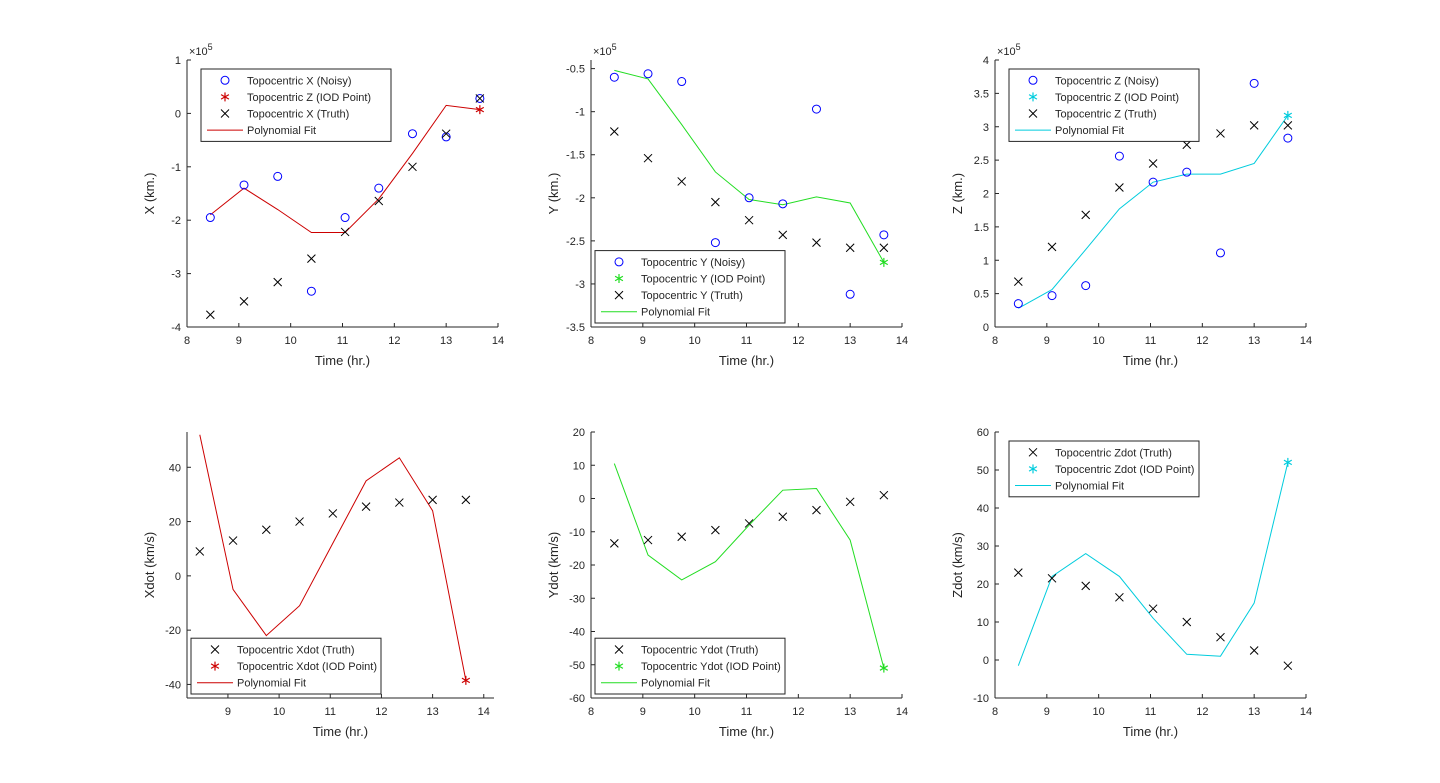  Describe the element at coordinates (575, 328) in the screenshot. I see `y-tick-label: -3.5` at that location.